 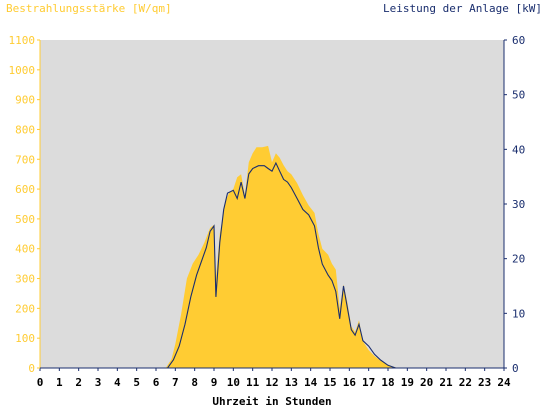 What do you see at coordinates (136, 382) in the screenshot?
I see `x-tick-label: 5` at bounding box center [136, 382].